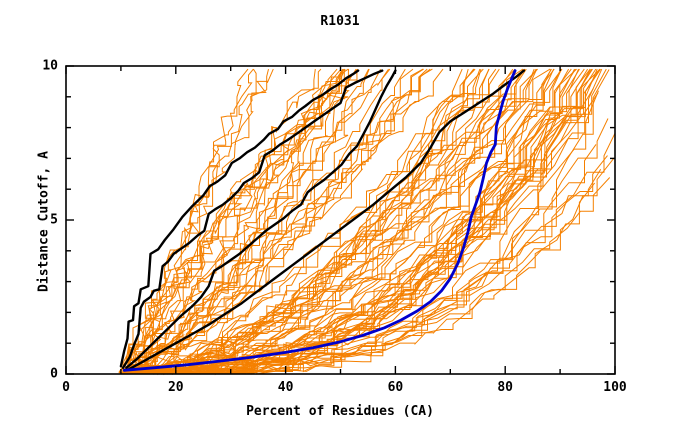 Image resolution: width=680 pixels, height=440 pixels. I want to click on x-axis-label: Percent of Residues (CA), so click(340, 411).